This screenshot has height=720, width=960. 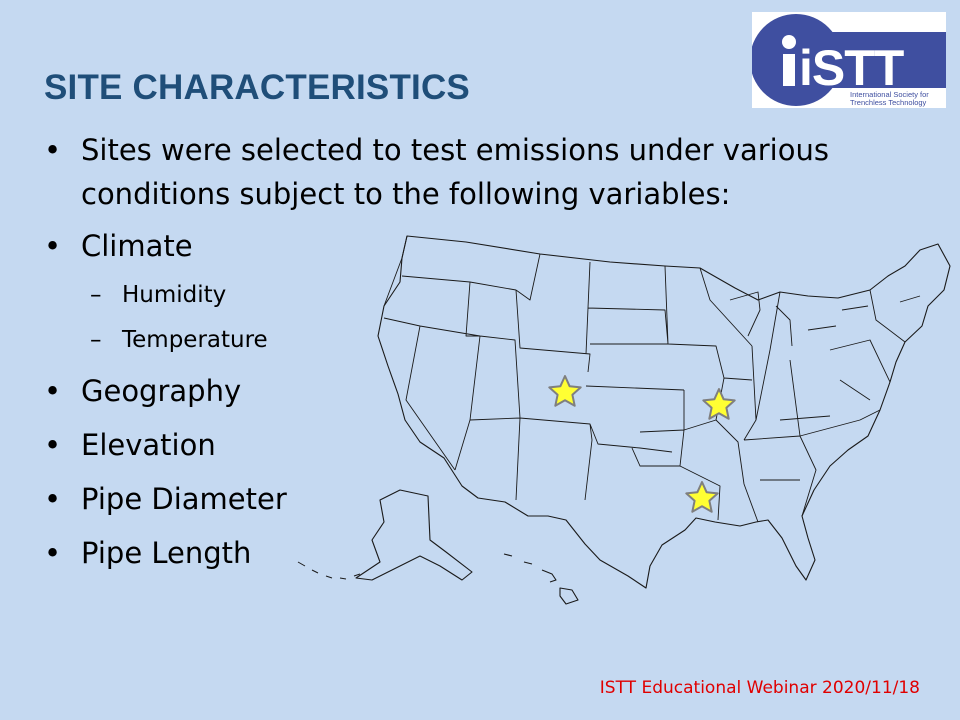 I want to click on sub-bullet-item: – Temperature, so click(x=179, y=340).